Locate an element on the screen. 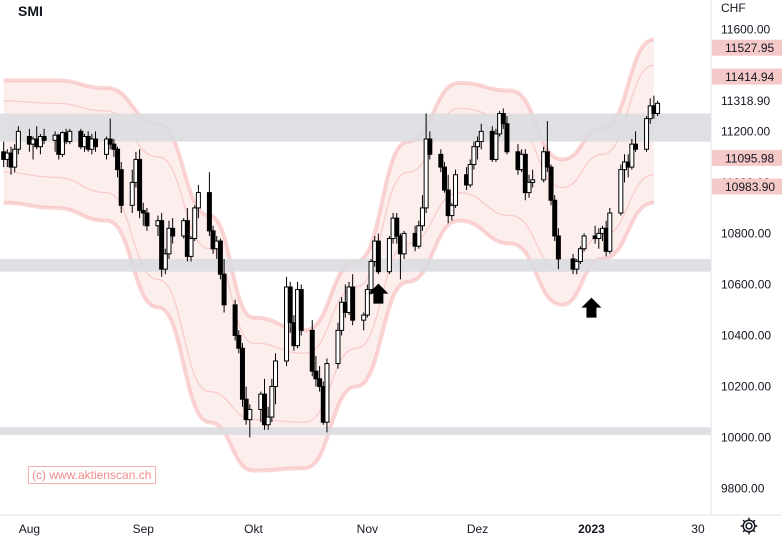 Image resolution: width=782 pixels, height=538 pixels. x-tick-label: Okt is located at coordinates (253, 529).